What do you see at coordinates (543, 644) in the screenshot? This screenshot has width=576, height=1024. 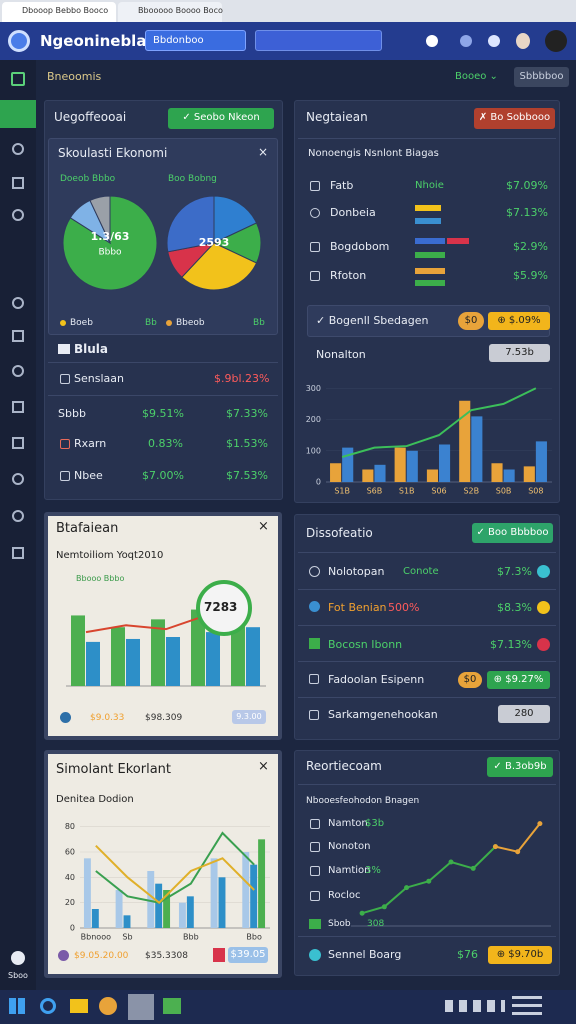 I see `status-dot` at bounding box center [543, 644].